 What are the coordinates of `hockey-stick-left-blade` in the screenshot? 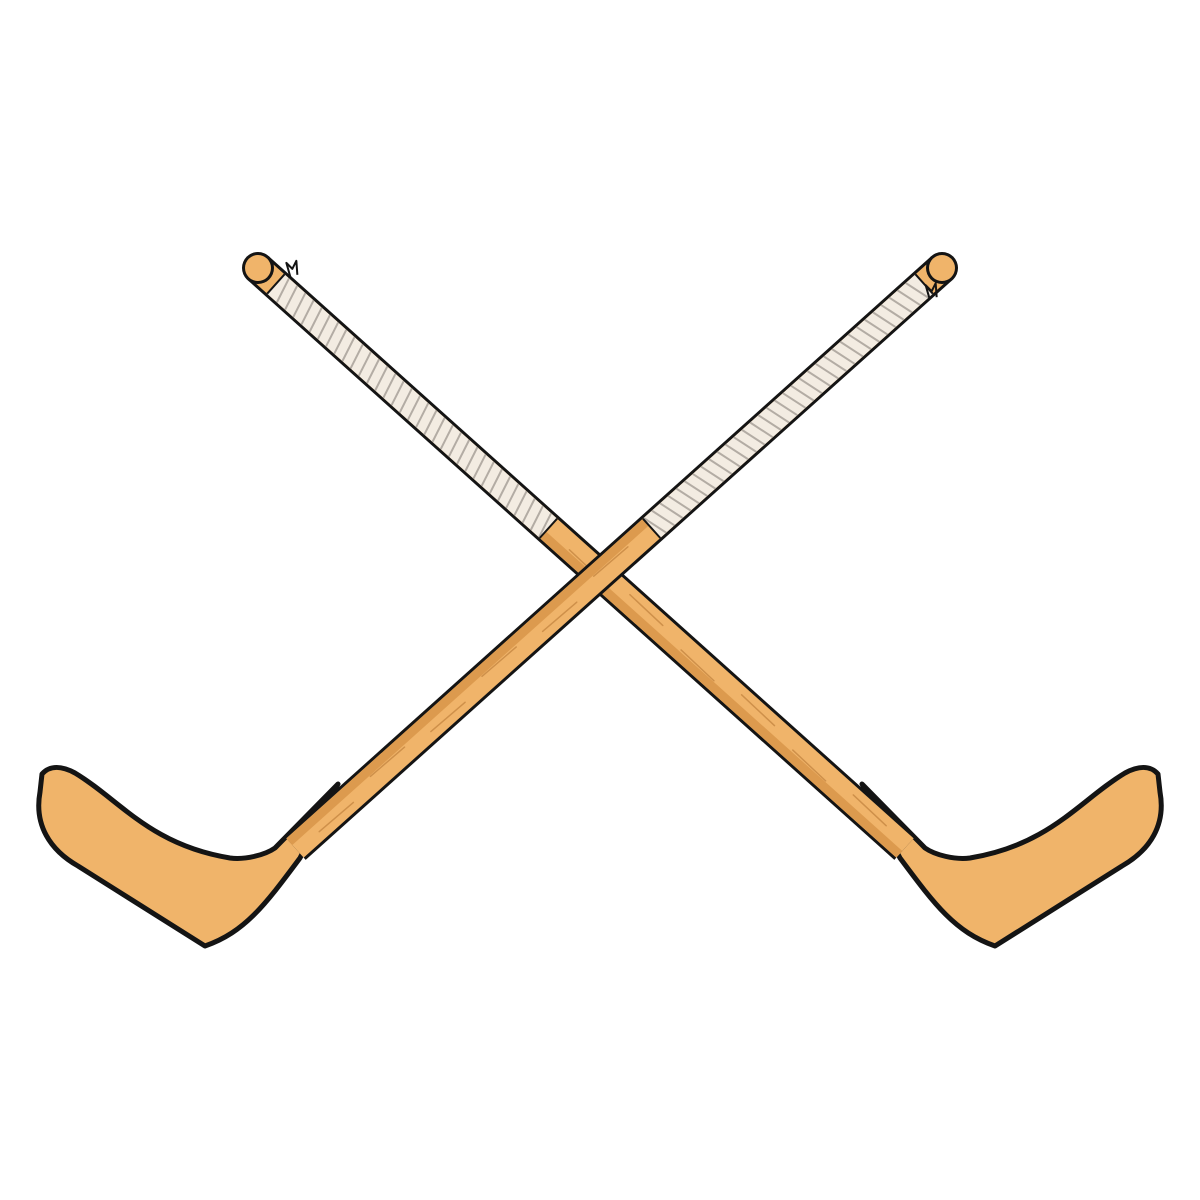 It's located at (188, 857).